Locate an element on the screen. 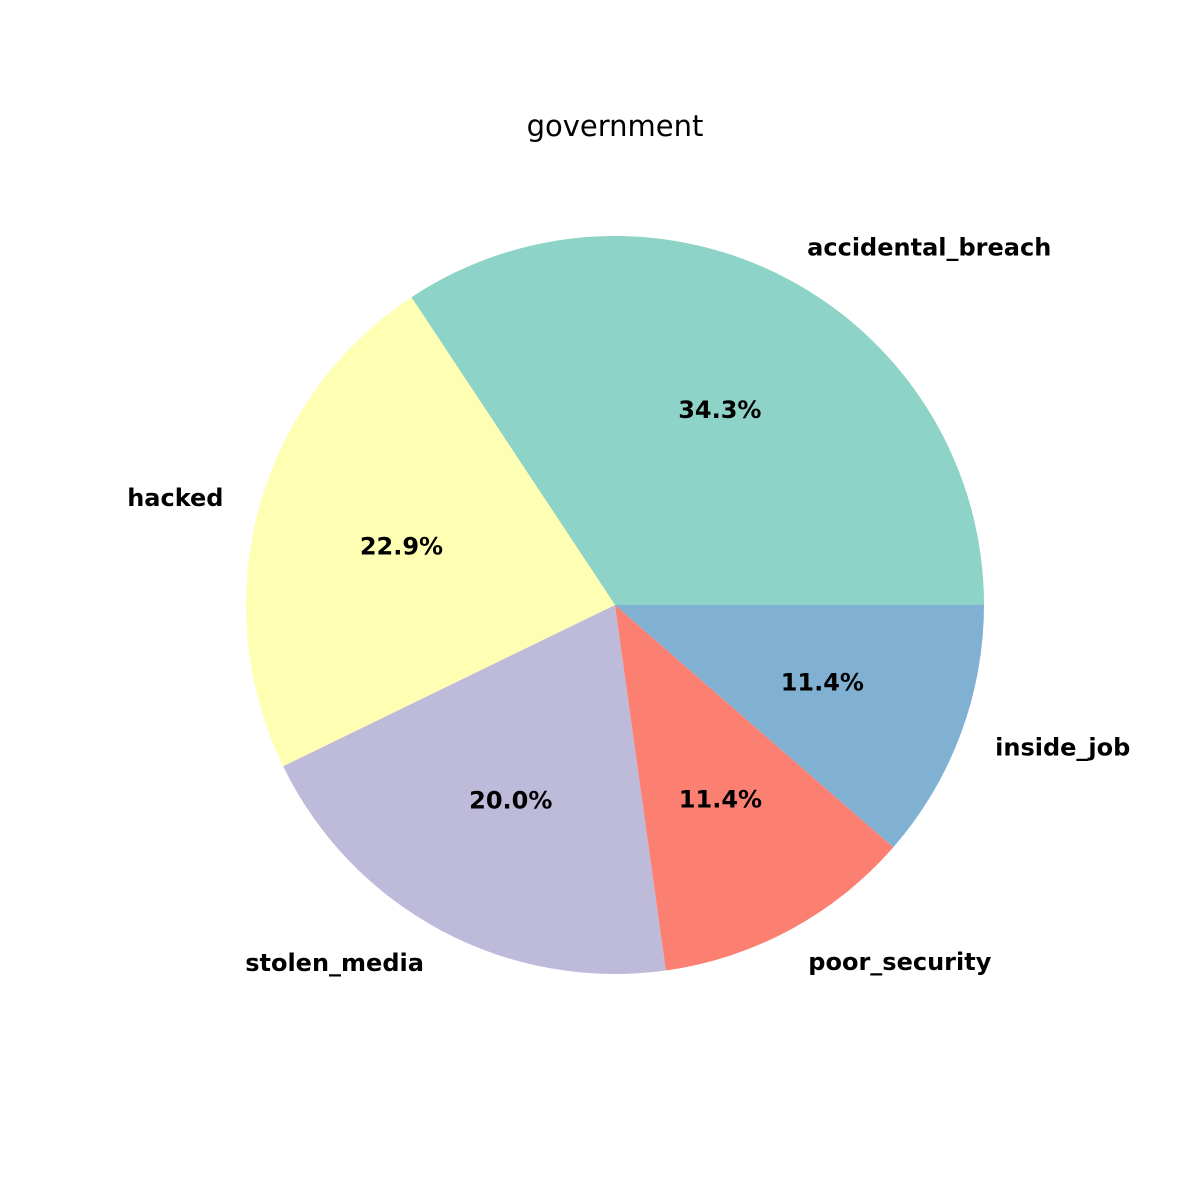 The width and height of the screenshot is (1200, 1200). slice-label-inside-job: inside_job is located at coordinates (1062, 747).